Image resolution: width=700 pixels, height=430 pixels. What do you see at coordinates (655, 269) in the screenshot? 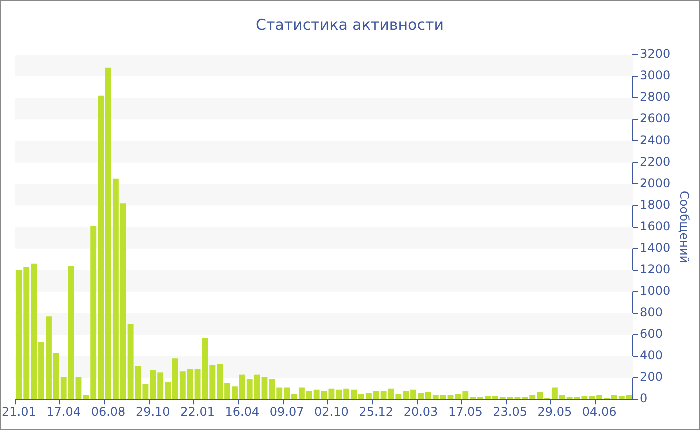
I see `y-tick-label: 1200` at bounding box center [655, 269].